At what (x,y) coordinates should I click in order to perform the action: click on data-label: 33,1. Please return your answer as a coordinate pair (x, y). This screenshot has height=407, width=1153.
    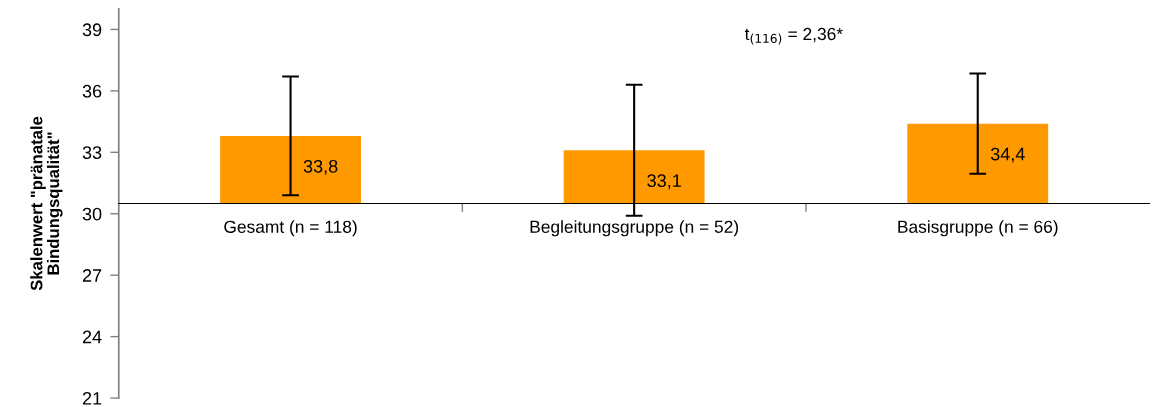
    Looking at the image, I should click on (664, 182).